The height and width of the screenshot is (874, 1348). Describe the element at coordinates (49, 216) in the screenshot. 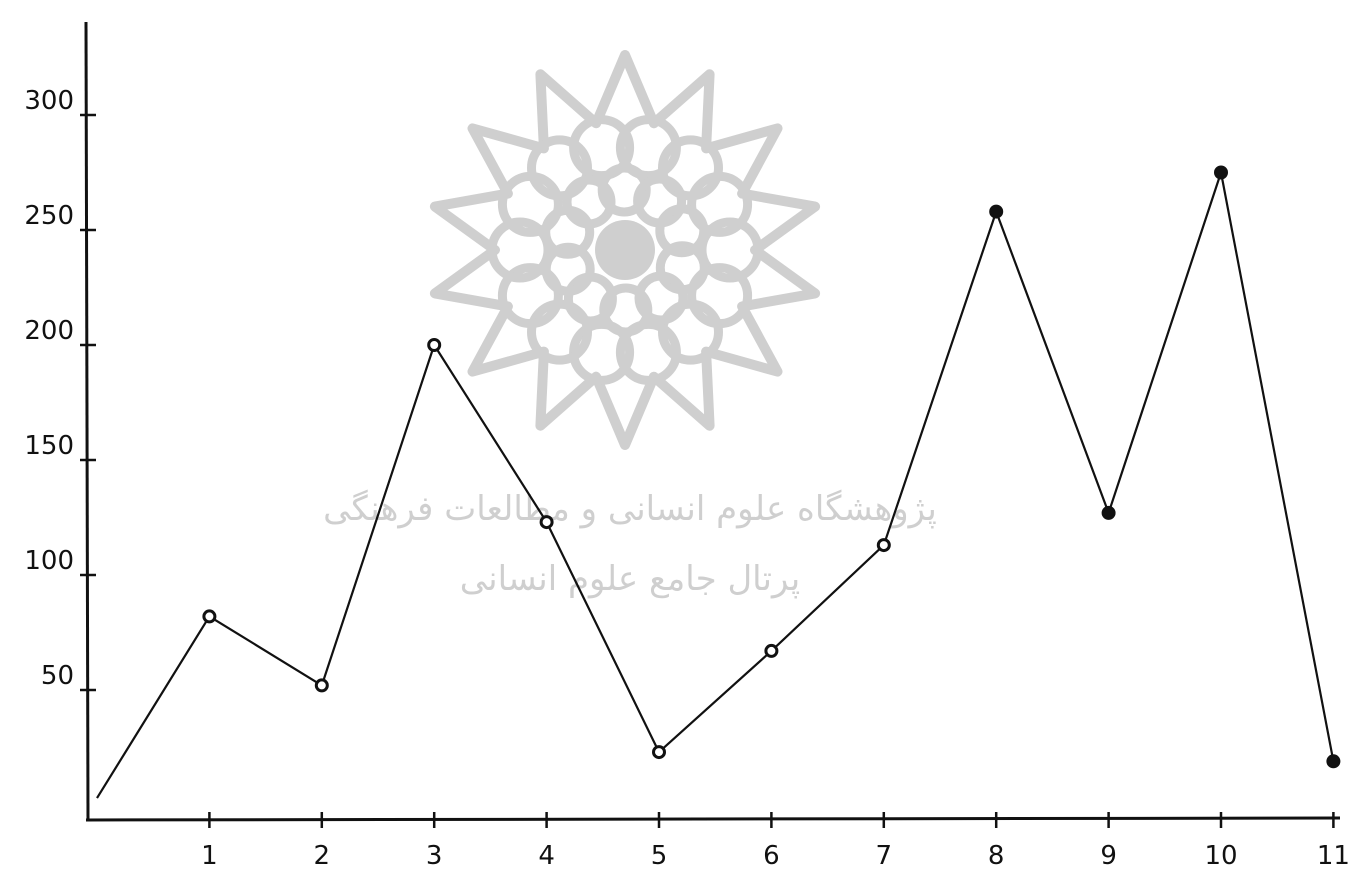

I see `y-tick-label-250: 250` at that location.